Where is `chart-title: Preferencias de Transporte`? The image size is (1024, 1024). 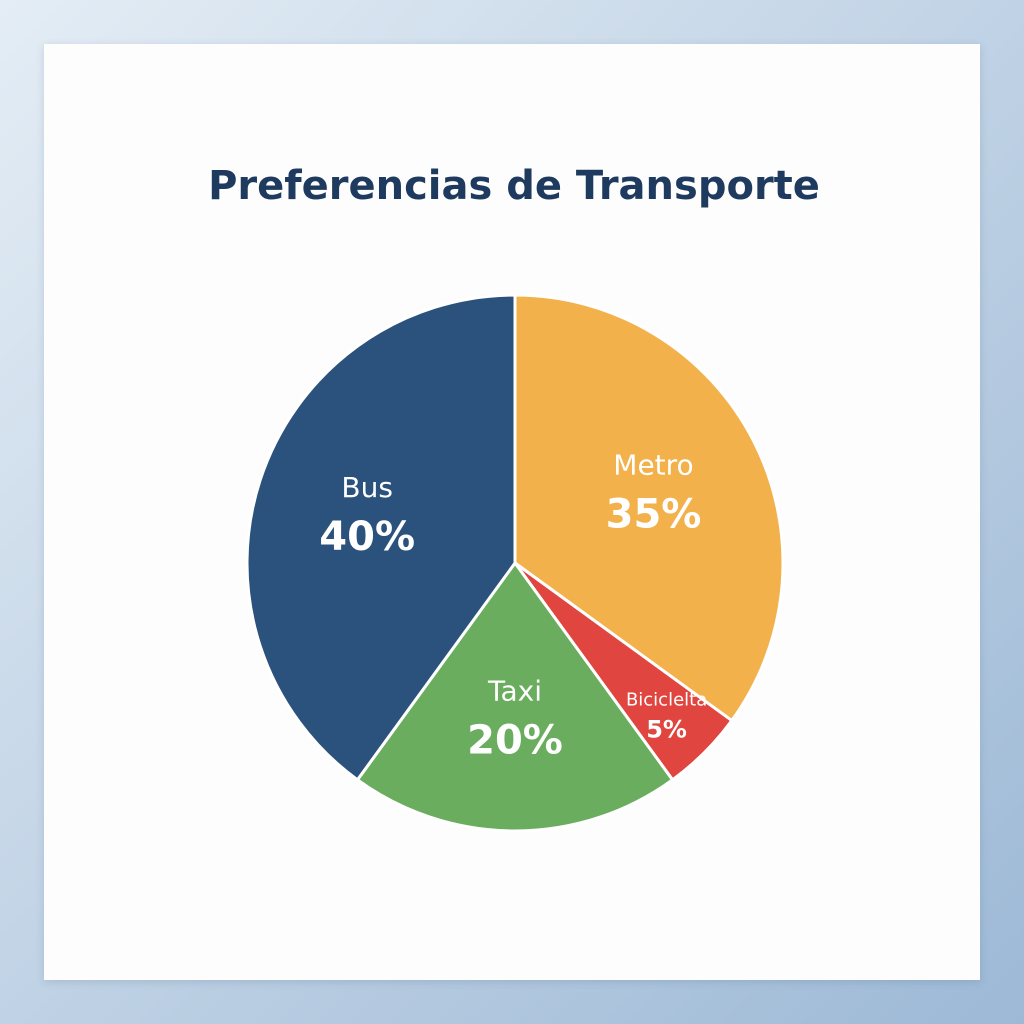
chart-title: Preferencias de Transporte is located at coordinates (514, 186).